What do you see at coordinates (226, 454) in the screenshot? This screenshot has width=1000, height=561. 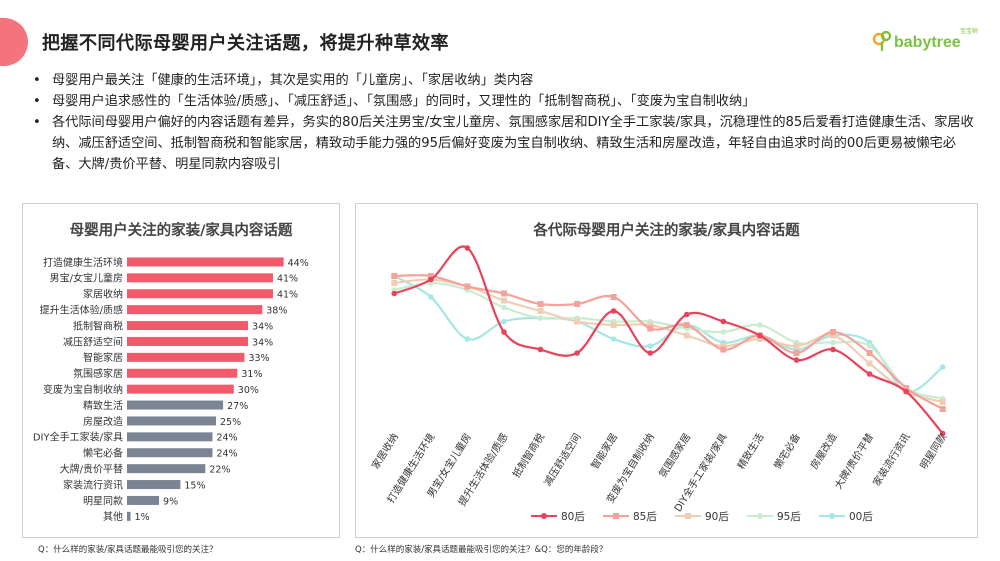 I see `bar-value-label: 24%` at bounding box center [226, 454].